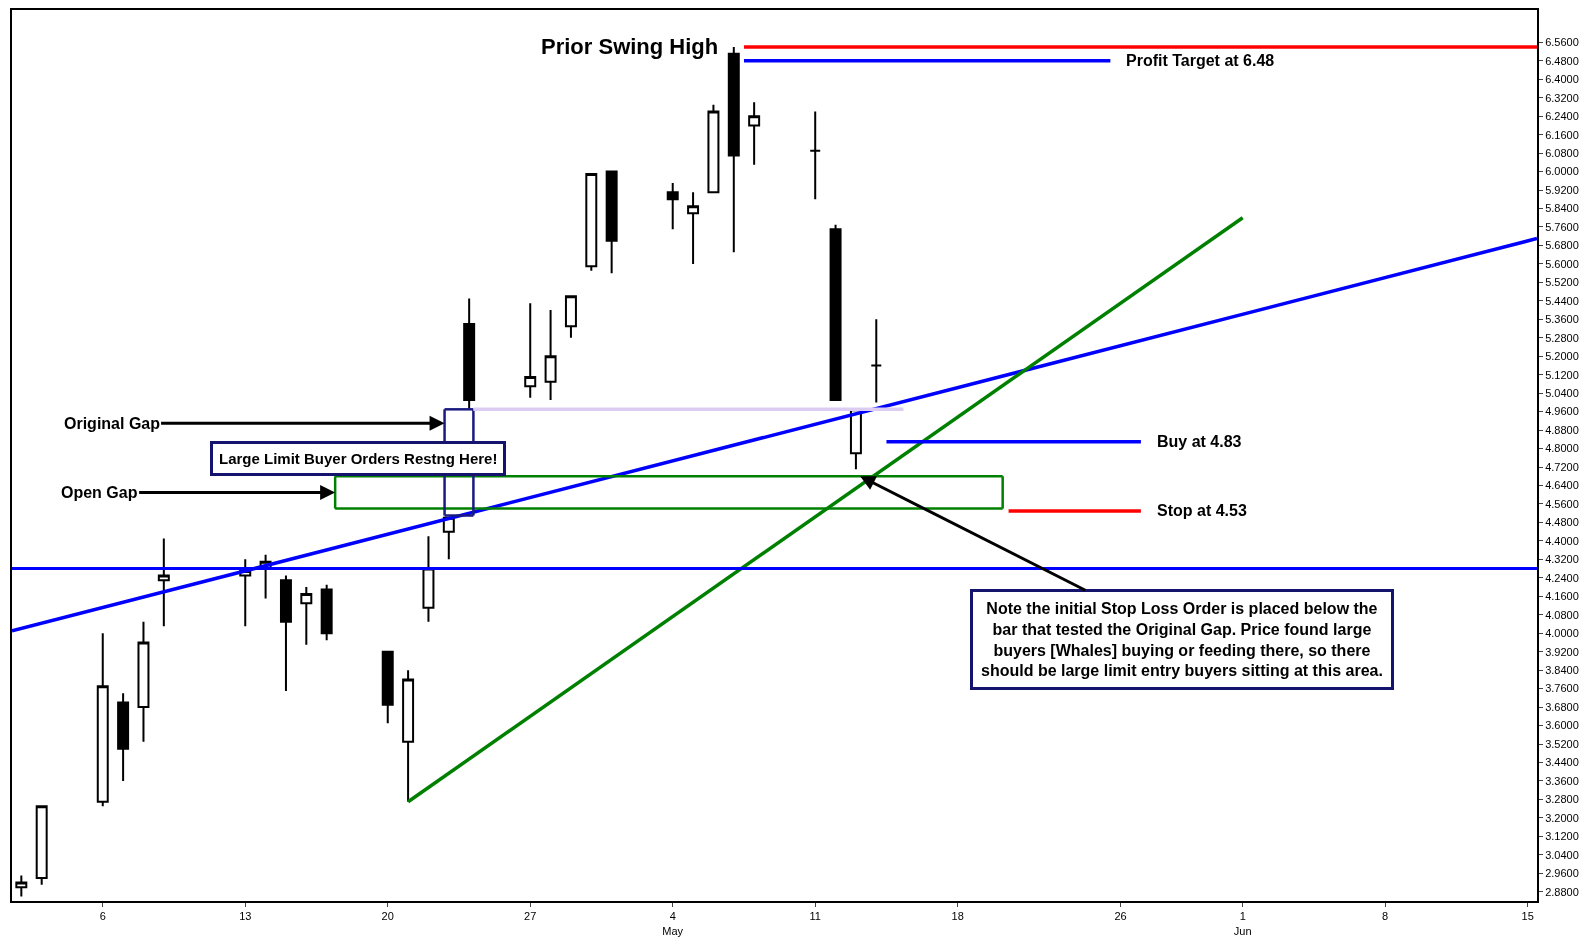  Describe the element at coordinates (1562, 319) in the screenshot. I see `y-tick-label: 5.3600` at that location.